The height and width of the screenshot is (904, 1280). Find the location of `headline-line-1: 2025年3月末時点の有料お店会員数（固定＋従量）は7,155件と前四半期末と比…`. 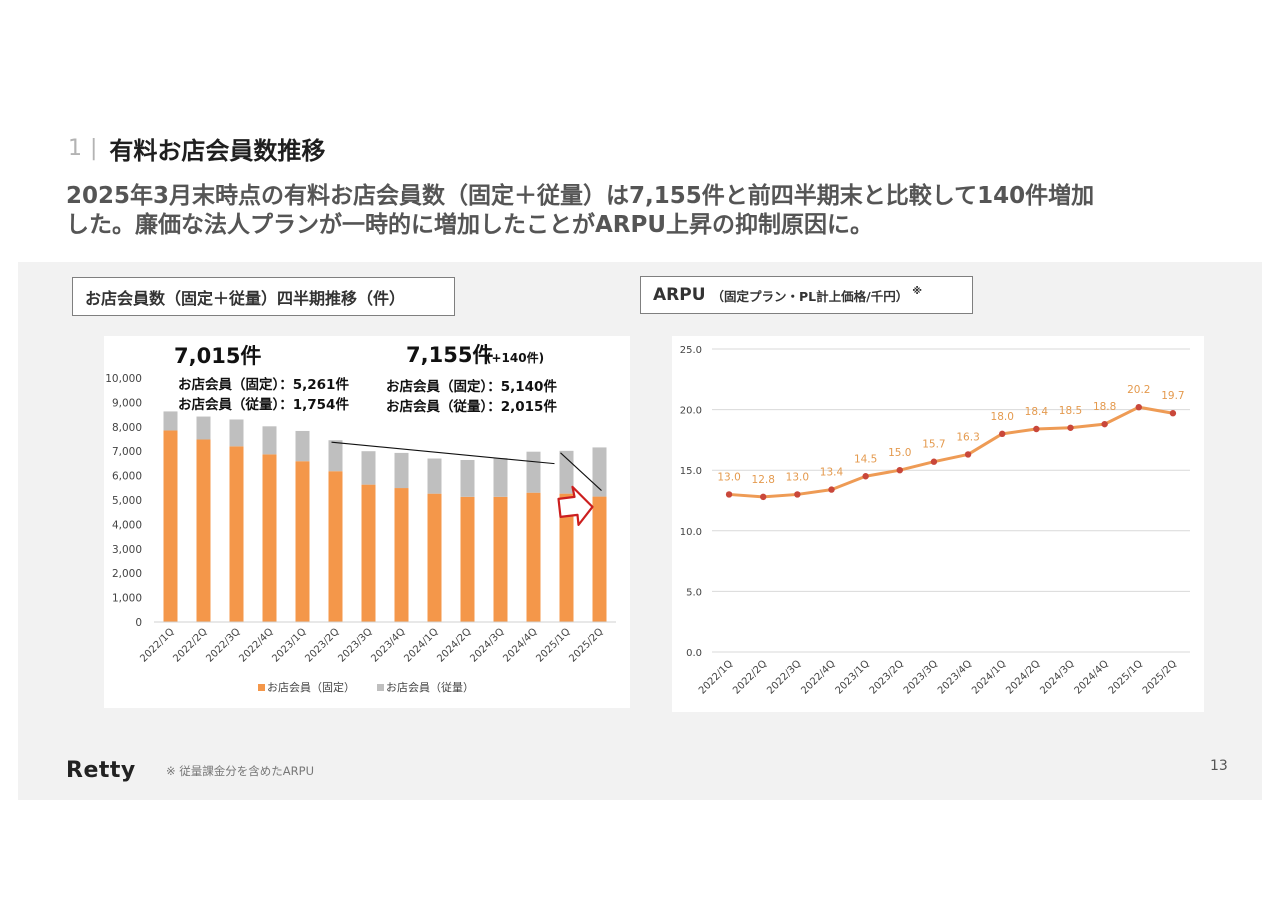

headline-line-1: 2025年3月末時点の有料お店会員数（固定＋従量）は7,155件と前四半期末と比… is located at coordinates (580, 196).